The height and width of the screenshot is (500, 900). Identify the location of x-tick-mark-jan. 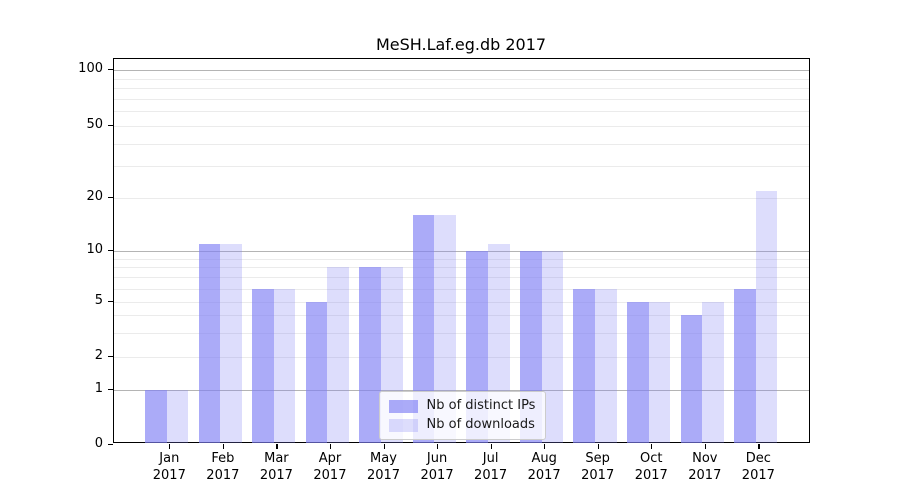
(170, 446).